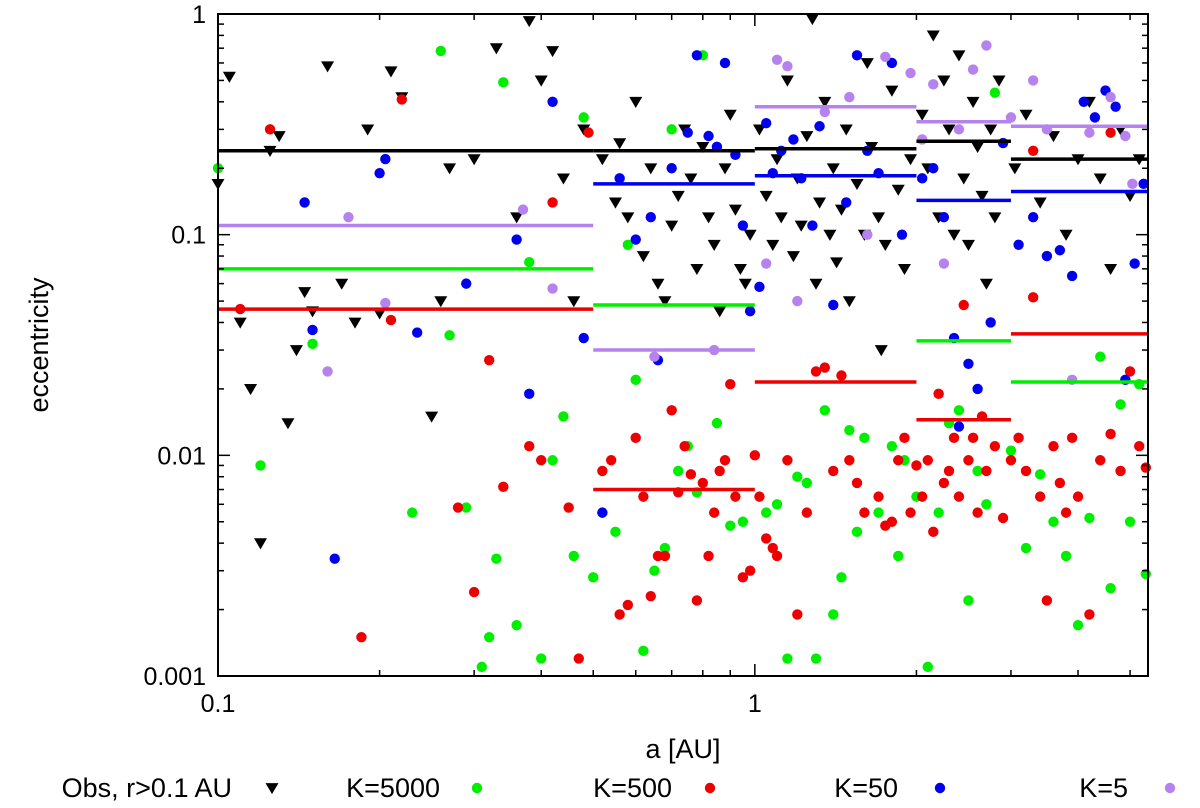 The width and height of the screenshot is (1200, 808). I want to click on y-tick-label: 0.01, so click(181, 456).